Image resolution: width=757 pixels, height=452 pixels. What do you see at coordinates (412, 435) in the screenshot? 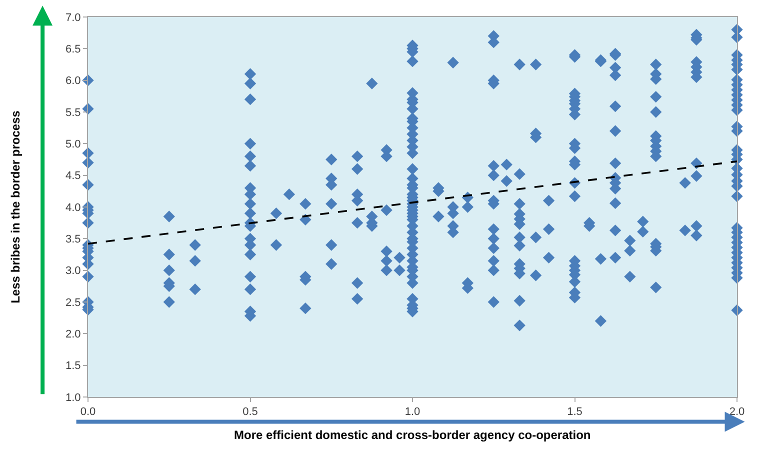
I see `x-axis-title: More efficient domestic and cross-border agency co-operation` at bounding box center [412, 435].